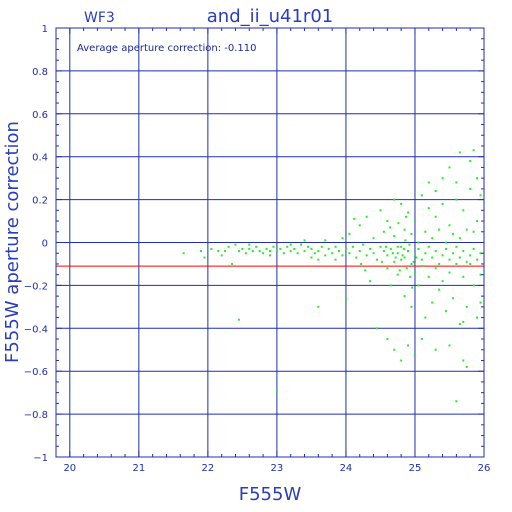 This screenshot has height=512, width=512. What do you see at coordinates (138, 468) in the screenshot?
I see `x-tick-label: 21` at bounding box center [138, 468].